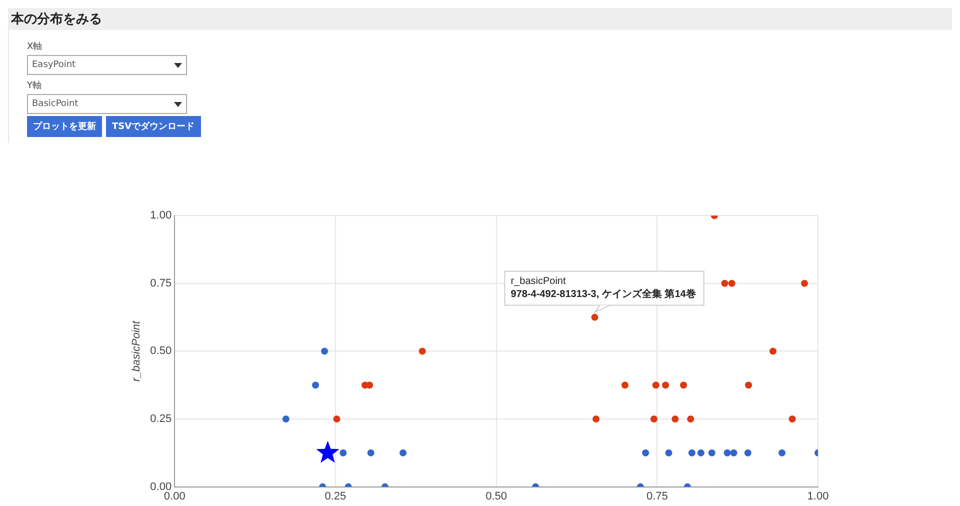 This screenshot has width=960, height=506. Describe the element at coordinates (480, 19) in the screenshot. I see `text: 本の分布をみる` at that location.